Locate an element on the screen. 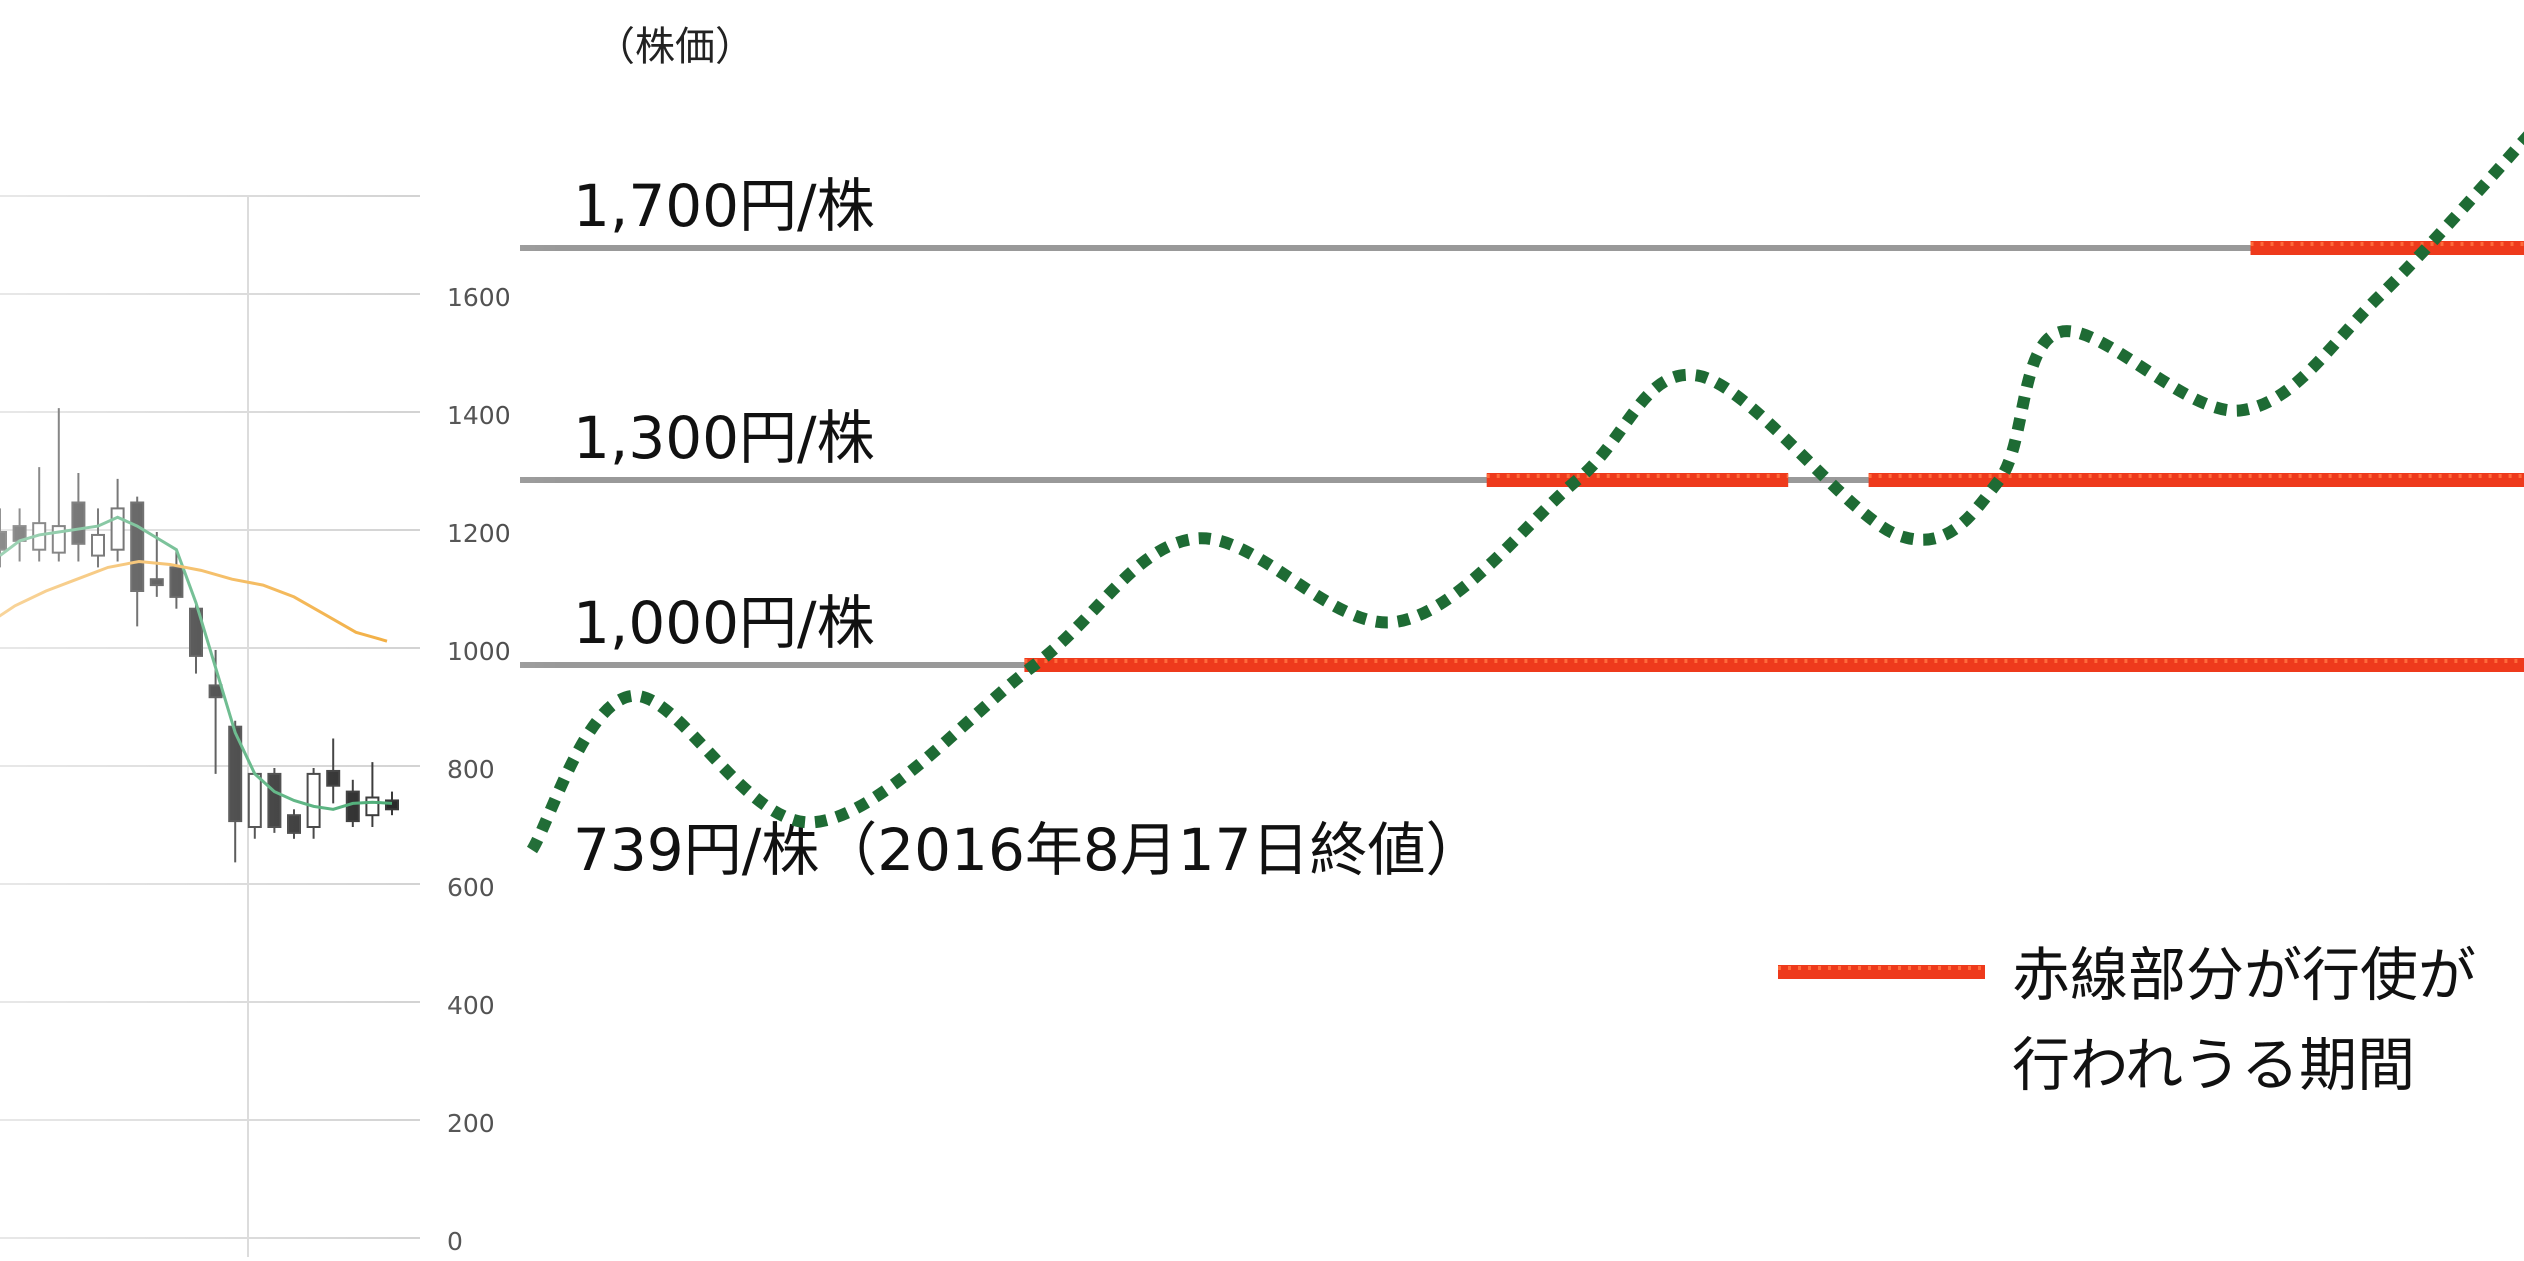  threshold-label: 1,000円/株 is located at coordinates (724, 623).